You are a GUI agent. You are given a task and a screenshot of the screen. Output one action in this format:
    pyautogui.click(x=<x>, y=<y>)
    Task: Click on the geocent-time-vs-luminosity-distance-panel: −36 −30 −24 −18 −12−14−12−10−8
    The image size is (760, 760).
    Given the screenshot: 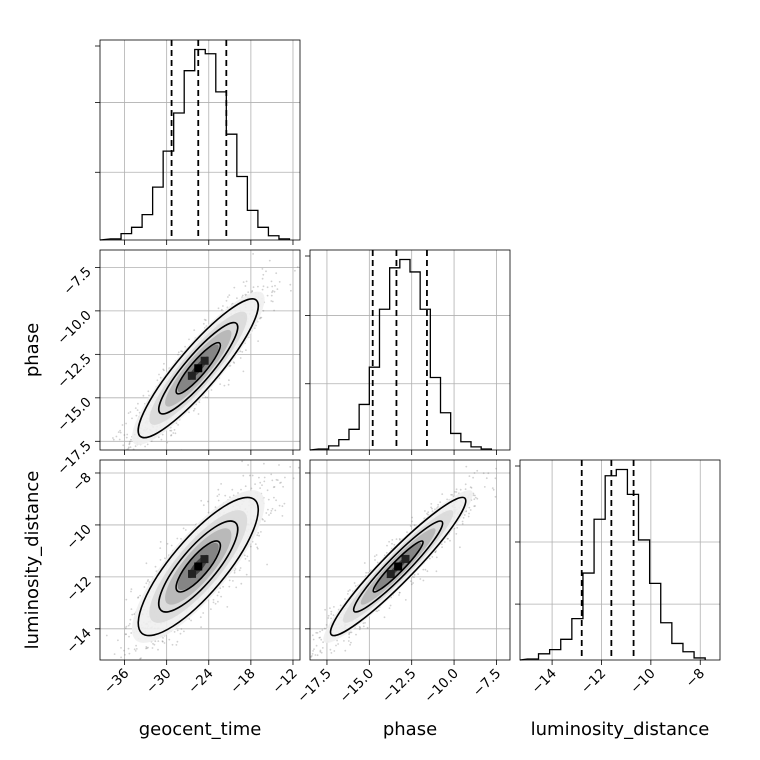 What is the action you would take?
    pyautogui.click(x=182, y=578)
    